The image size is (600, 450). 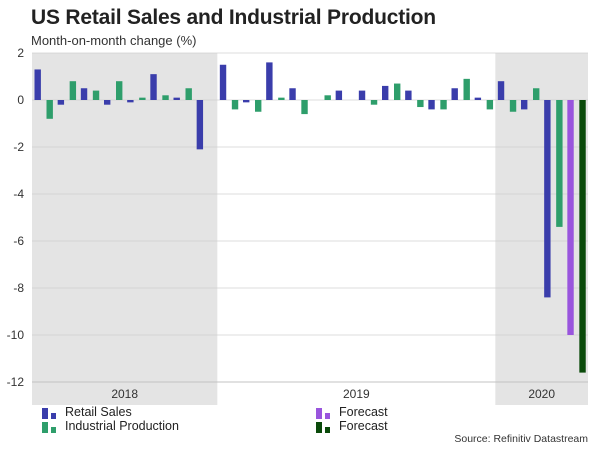 I want to click on x-tick-label: 2018, so click(x=124, y=394).